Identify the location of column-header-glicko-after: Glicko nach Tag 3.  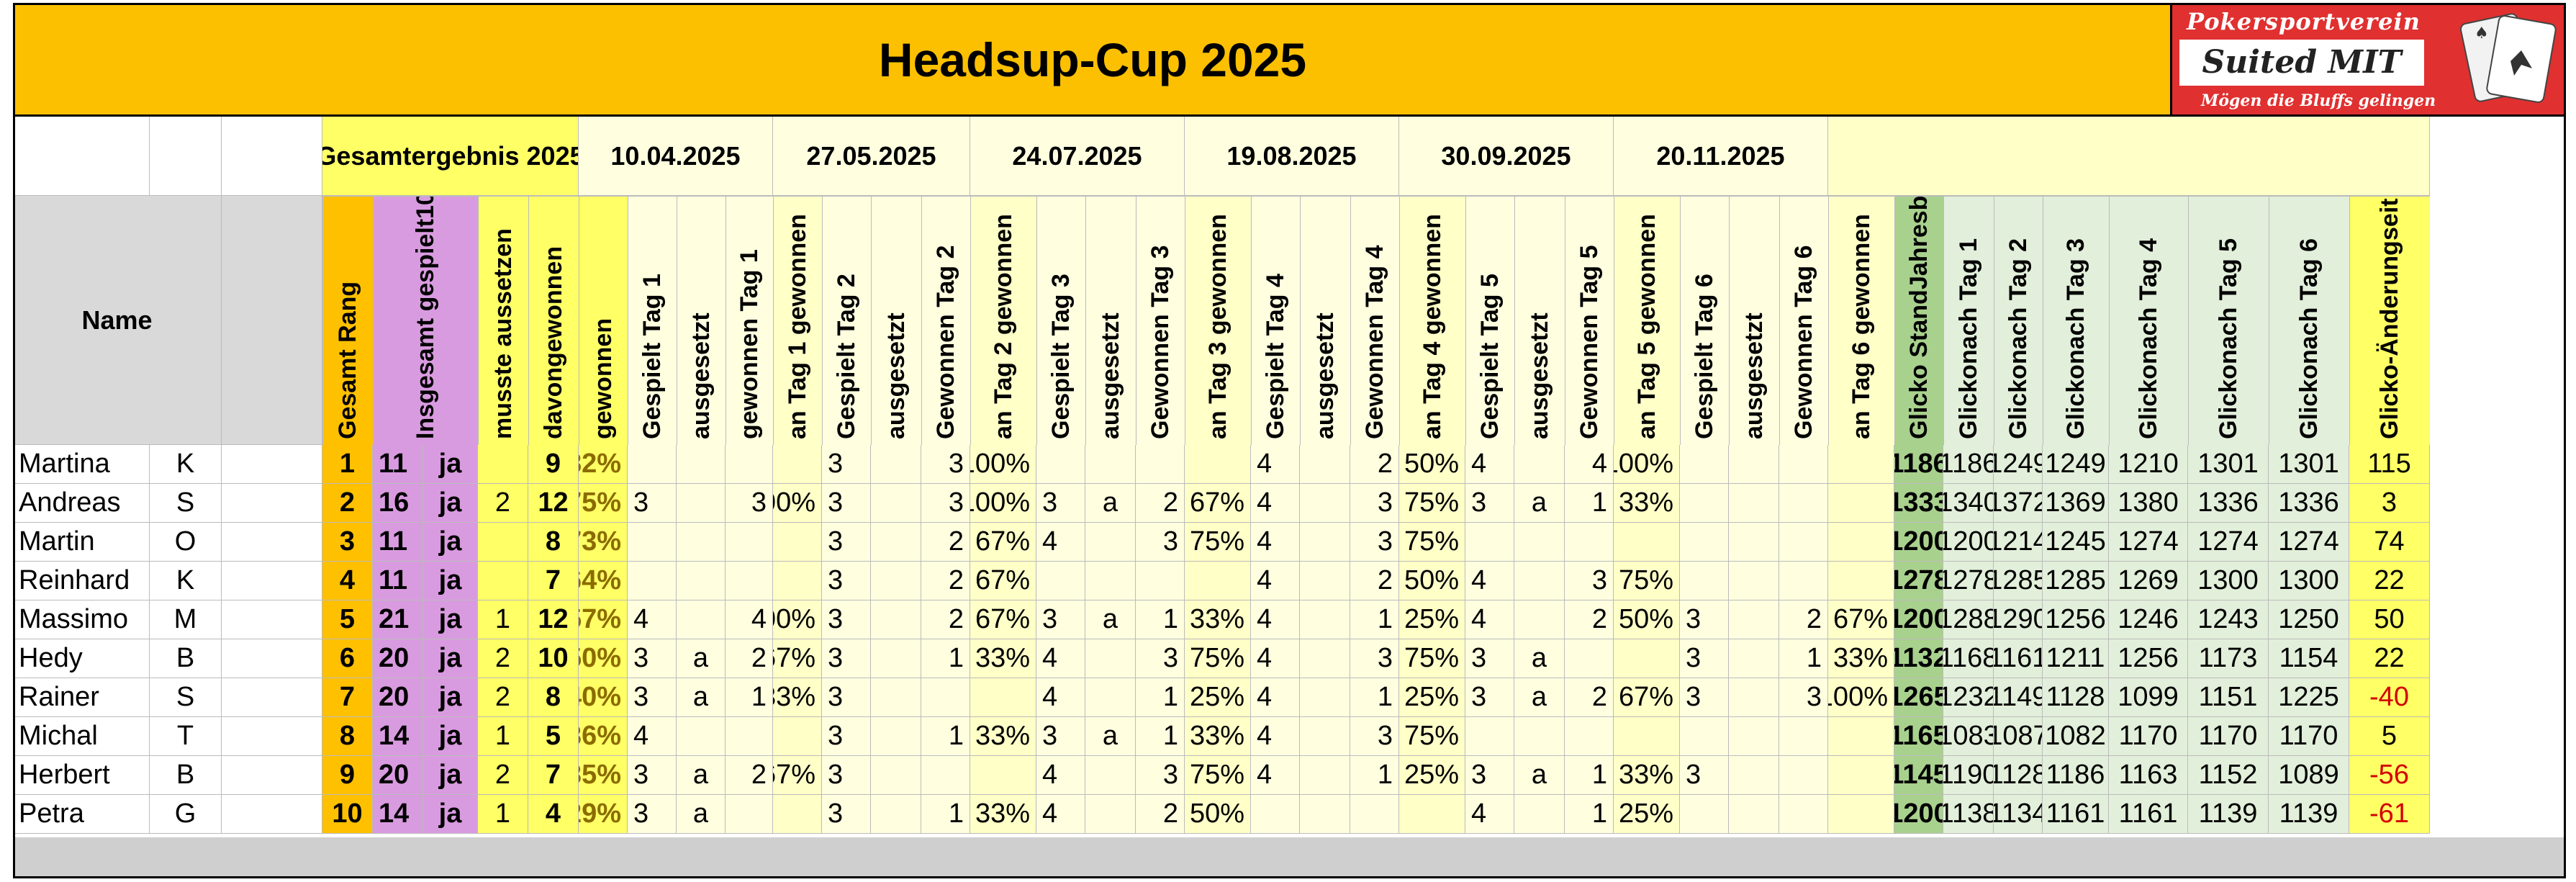
(2076, 320).